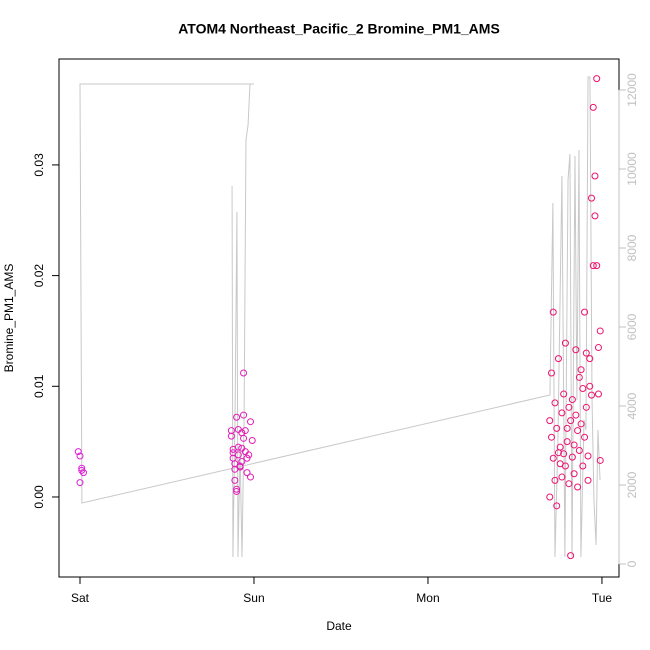 This screenshot has width=650, height=650. What do you see at coordinates (253, 598) in the screenshot?
I see `x-tick-label: Sun` at bounding box center [253, 598].